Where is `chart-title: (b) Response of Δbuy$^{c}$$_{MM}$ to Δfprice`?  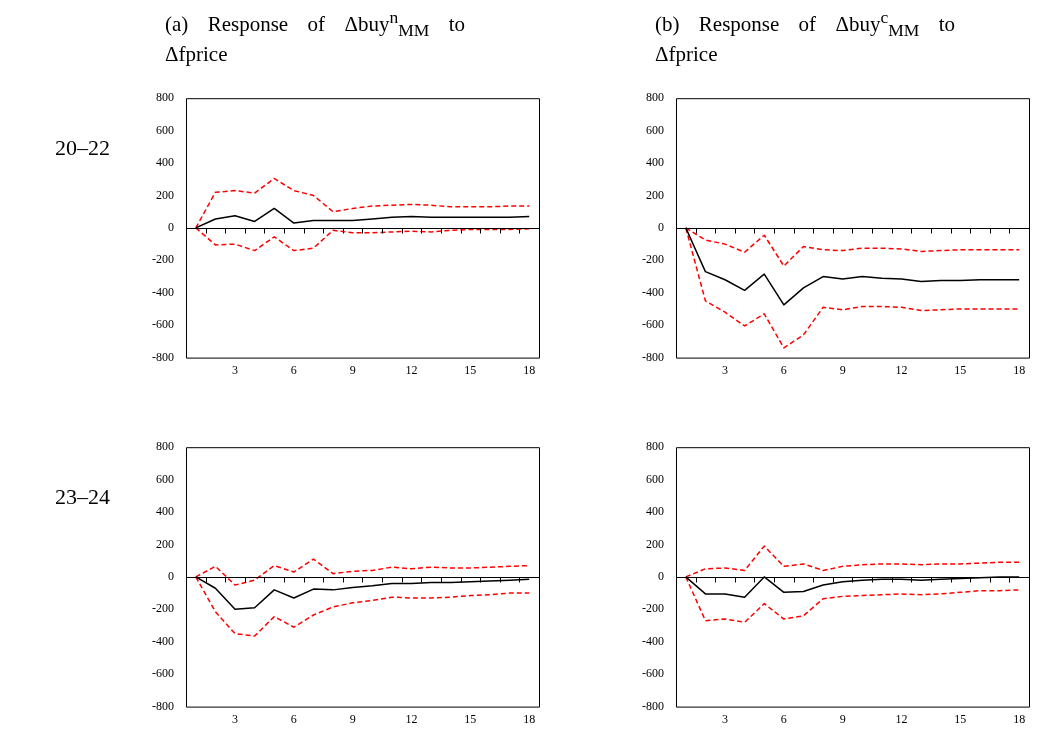 chart-title: (b) Response of Δbuy$^{c}$$_{MM}$ to Δfprice is located at coordinates (805, 37).